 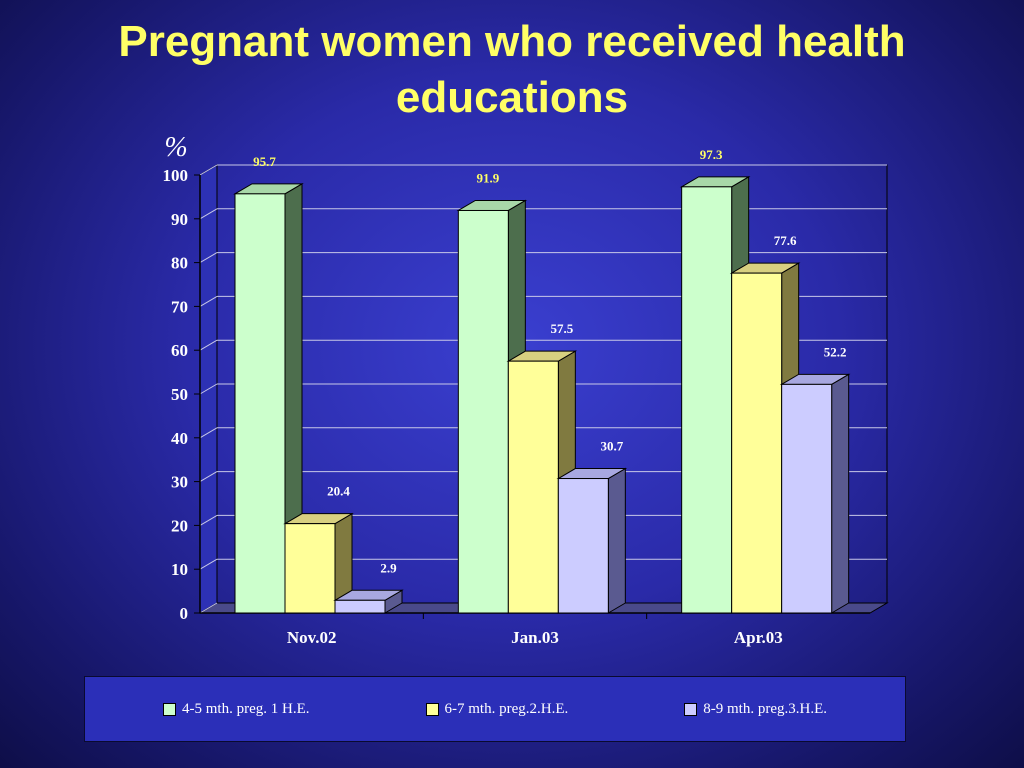 I want to click on y-tick-label: 70, so click(x=179, y=306).